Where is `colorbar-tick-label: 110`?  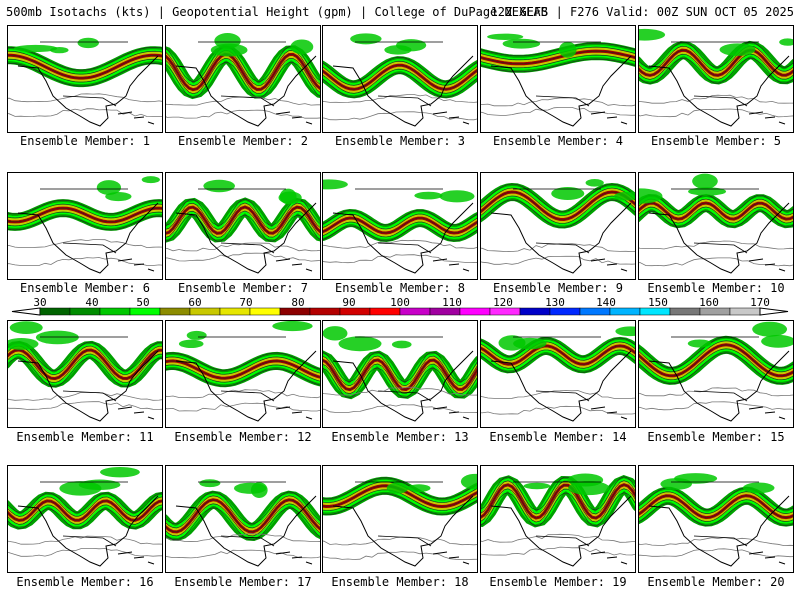 colorbar-tick-label: 110 is located at coordinates (452, 302).